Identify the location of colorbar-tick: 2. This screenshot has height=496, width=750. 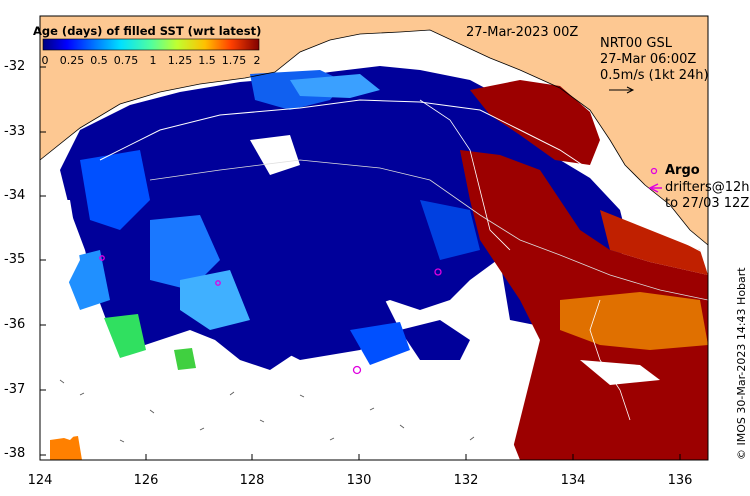
(257, 60).